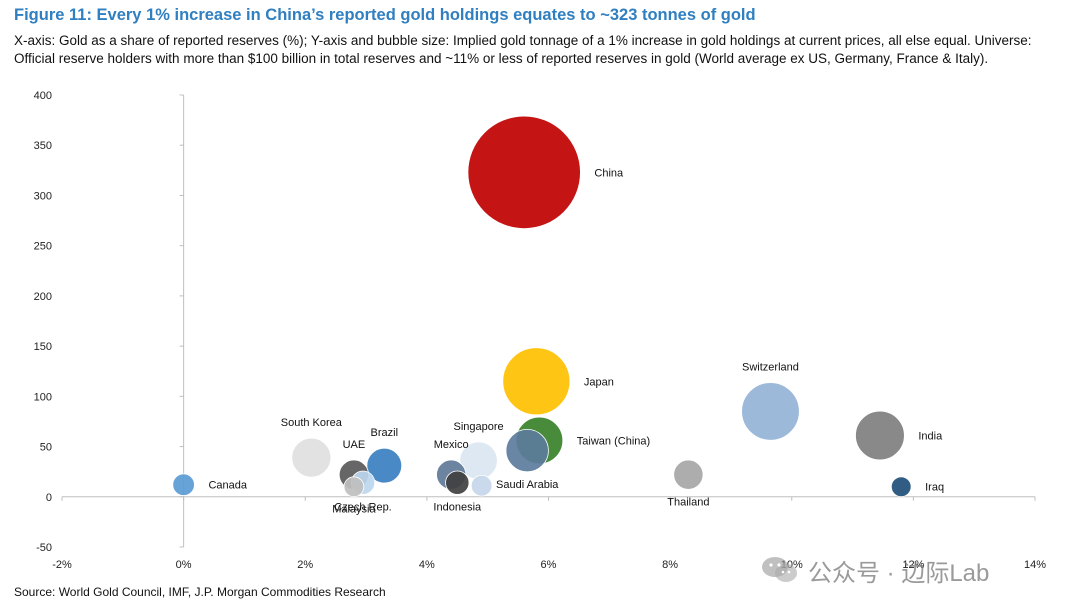  Describe the element at coordinates (43, 247) in the screenshot. I see `y-tick-label: 250` at that location.